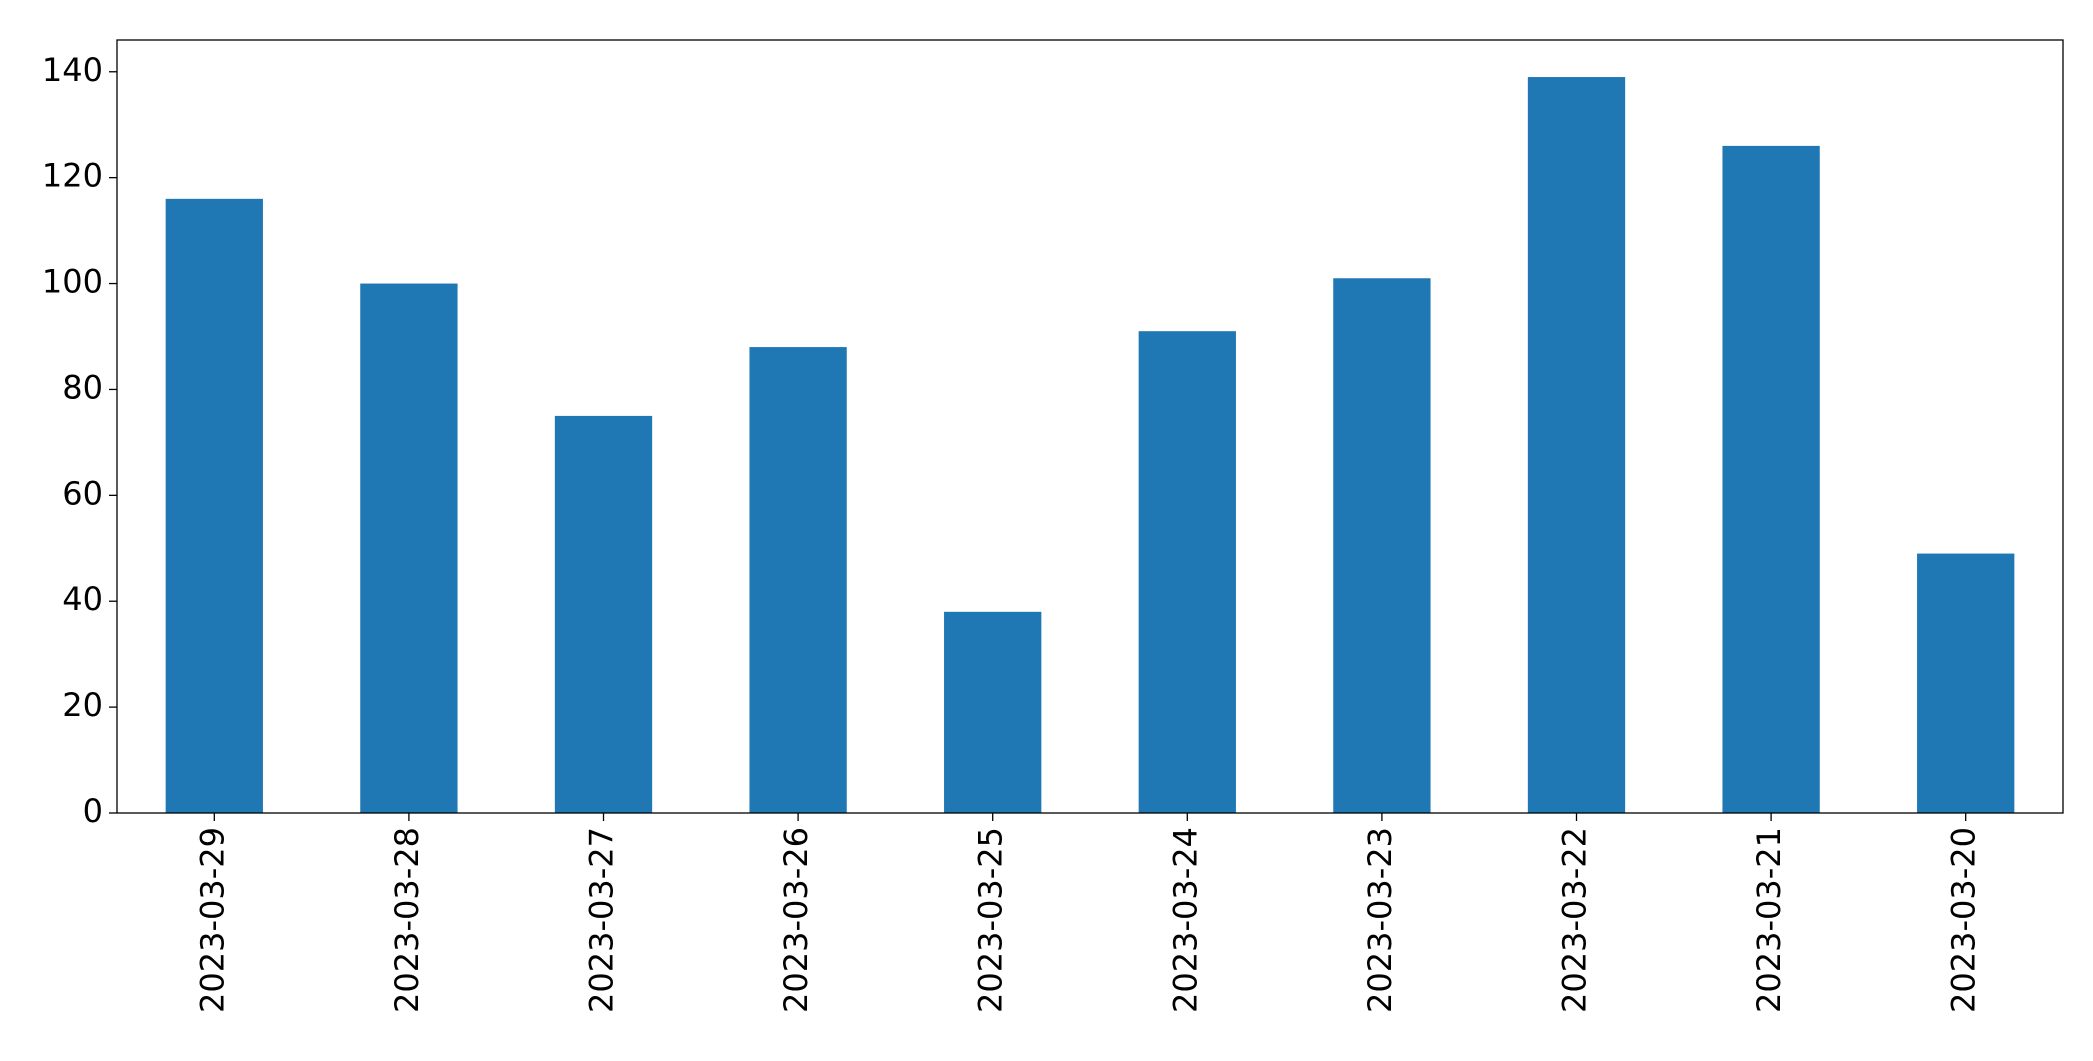 The width and height of the screenshot is (2093, 1061). I want to click on y-tick-label: 80, so click(82, 387).